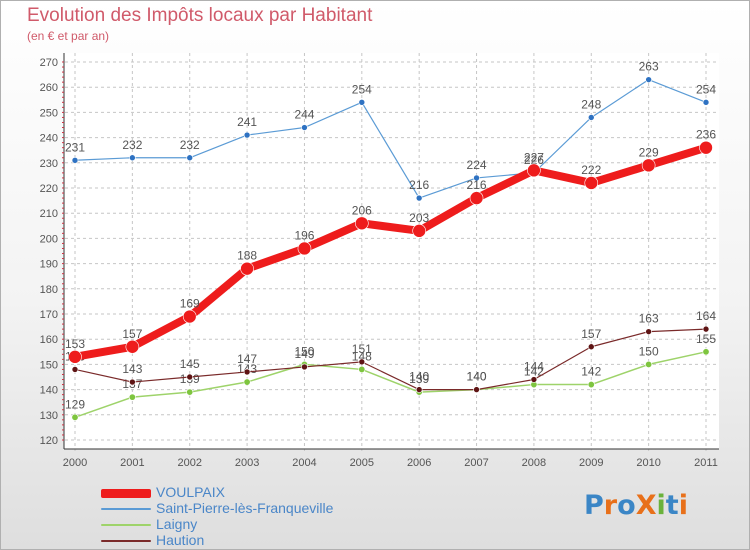 Image resolution: width=750 pixels, height=550 pixels. What do you see at coordinates (362, 89) in the screenshot?
I see `data-label-saint-pierre-l-s-franqueville: 254` at bounding box center [362, 89].